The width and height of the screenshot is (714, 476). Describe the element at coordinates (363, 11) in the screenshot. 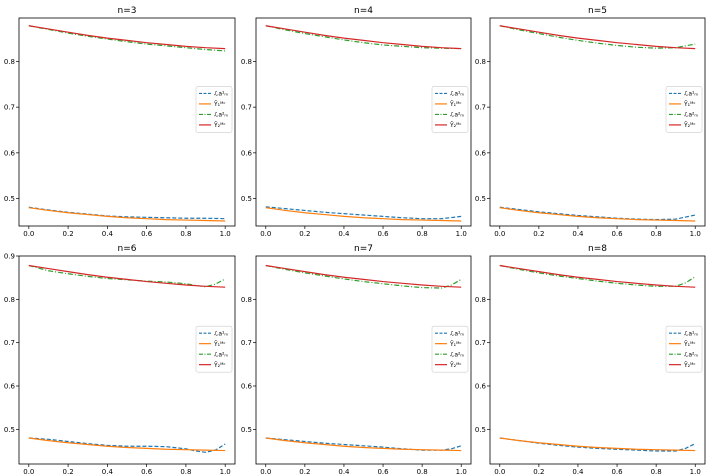

I see `subplot-title: n=4` at that location.